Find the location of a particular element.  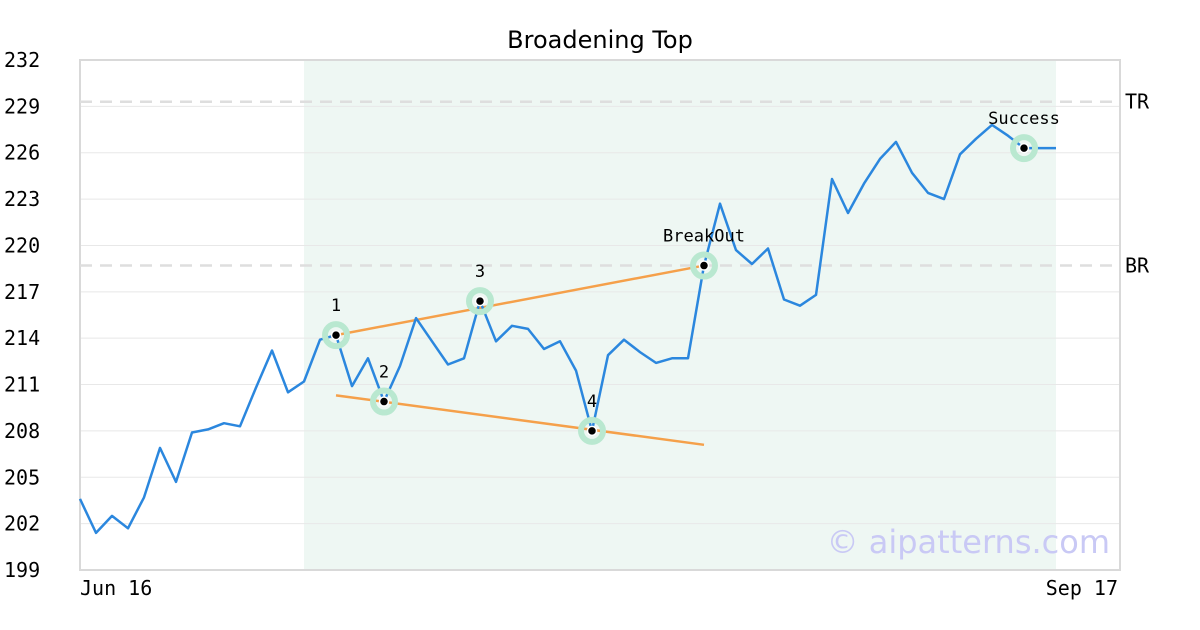

chart-title: Broadening Top is located at coordinates (600, 40).